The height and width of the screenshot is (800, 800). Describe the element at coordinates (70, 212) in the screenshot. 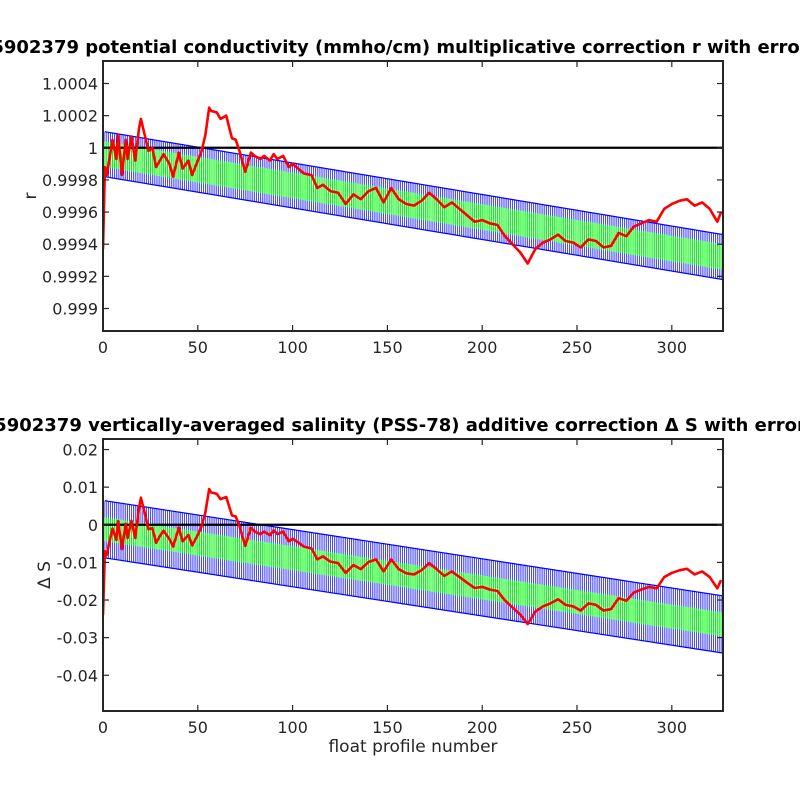

I see `y-tick-label: 0.9996` at that location.